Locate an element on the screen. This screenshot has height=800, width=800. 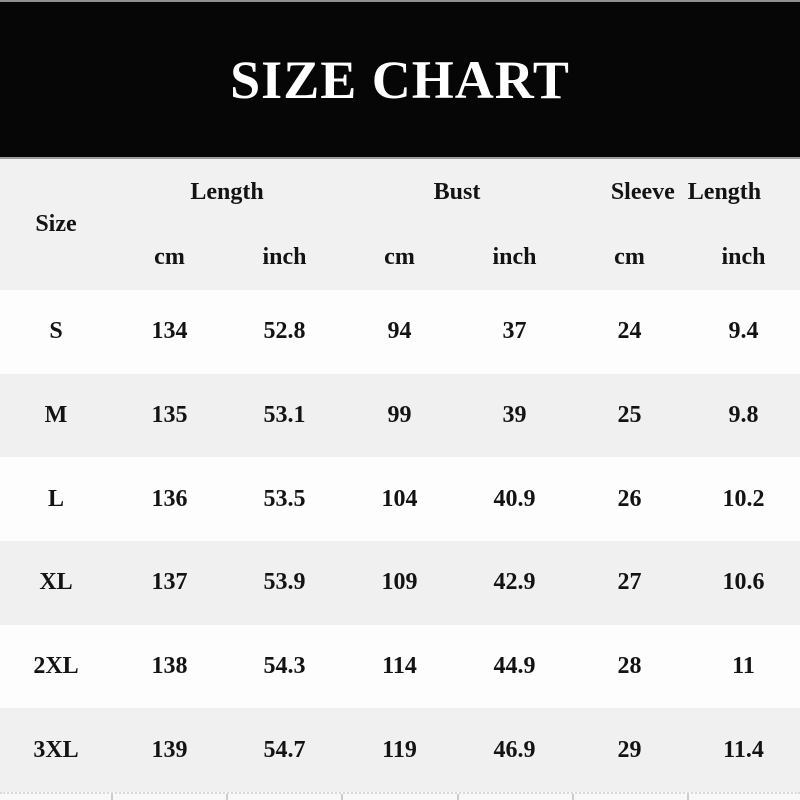
value-cell: 139 is located at coordinates (169, 749).